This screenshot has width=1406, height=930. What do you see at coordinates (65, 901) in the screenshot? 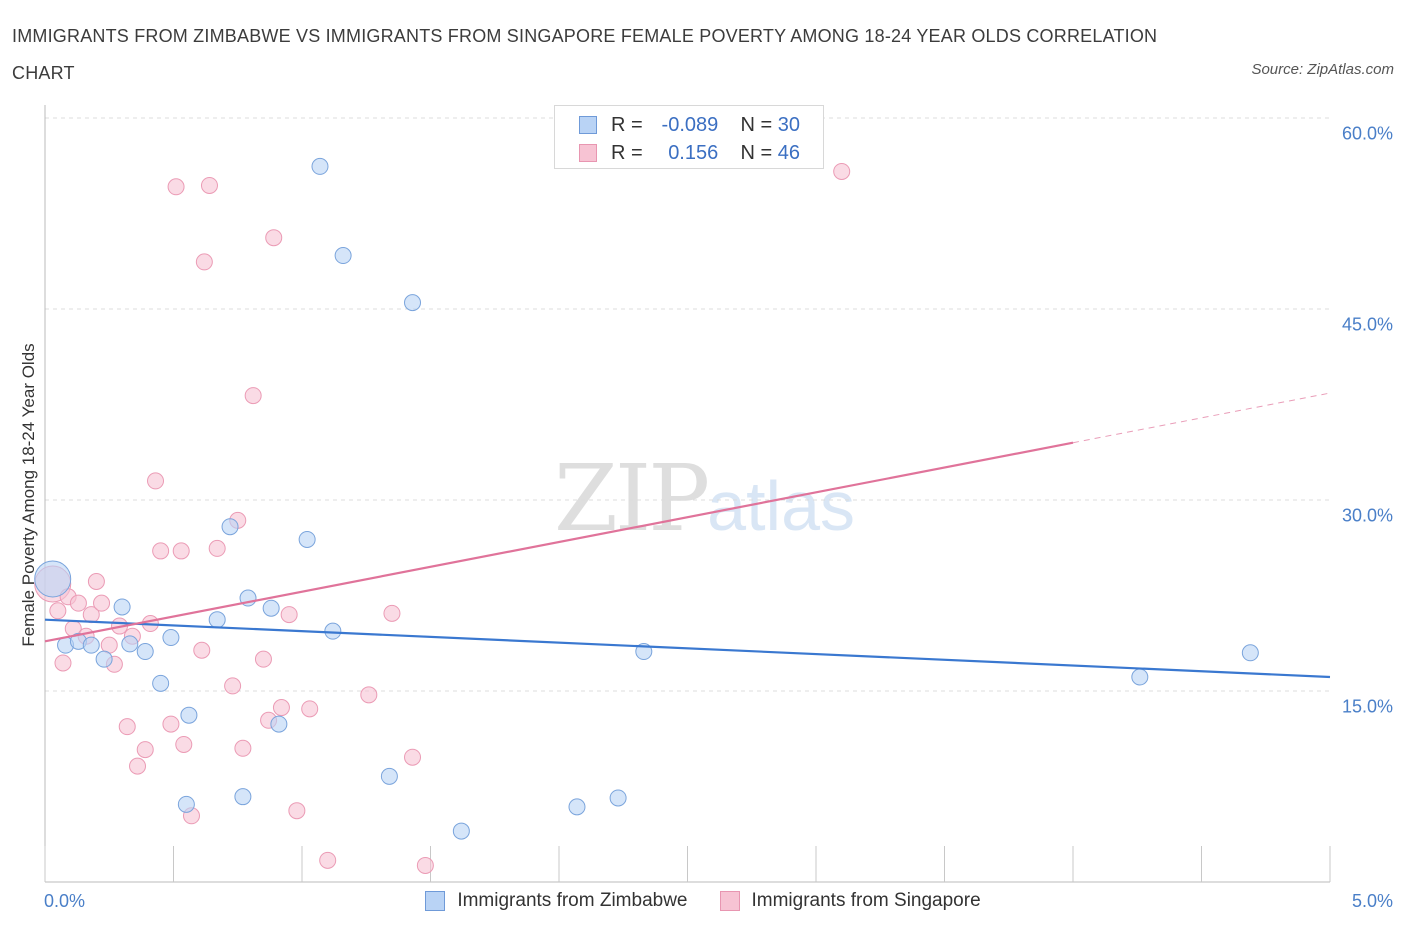
I see `x-tick-label-min: 0.0%` at bounding box center [65, 901].